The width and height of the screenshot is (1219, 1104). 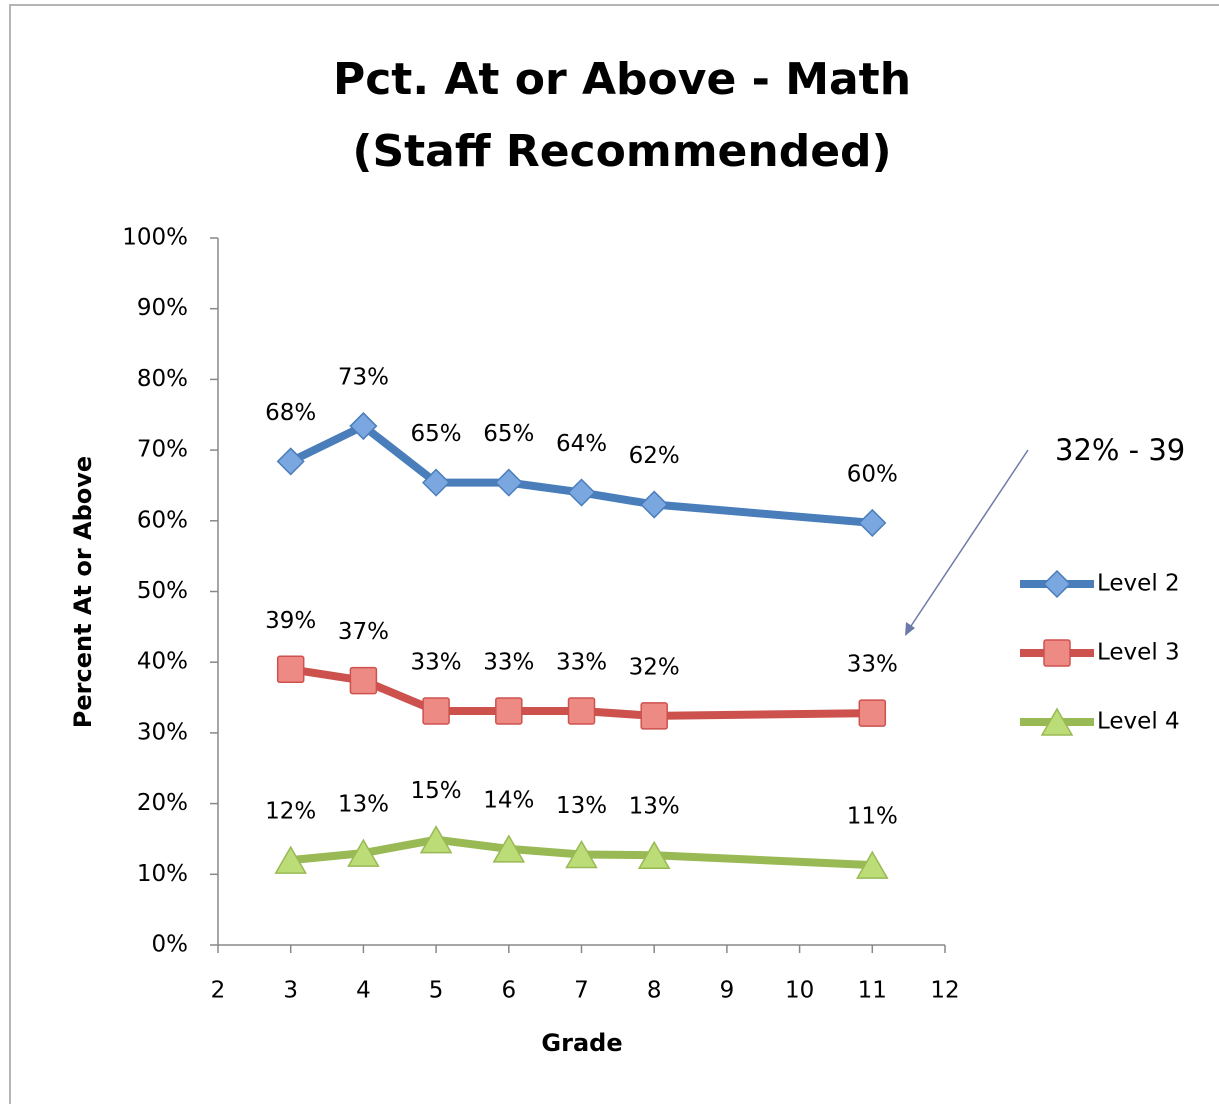 What do you see at coordinates (290, 621) in the screenshot?
I see `data-label: 39%` at bounding box center [290, 621].